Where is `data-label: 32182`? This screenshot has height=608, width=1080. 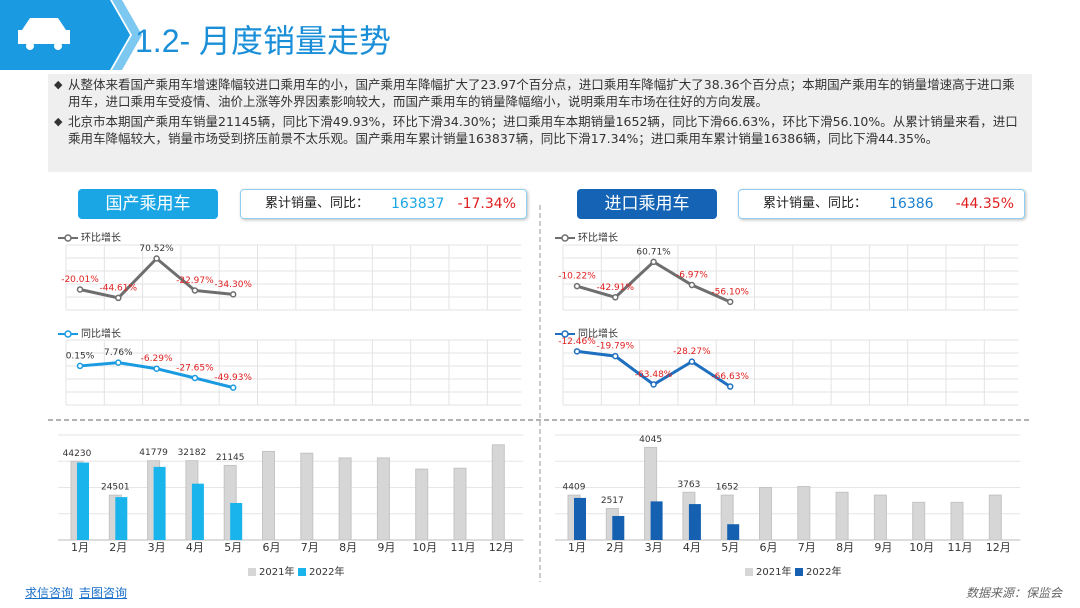
data-label: 32182 is located at coordinates (192, 453).